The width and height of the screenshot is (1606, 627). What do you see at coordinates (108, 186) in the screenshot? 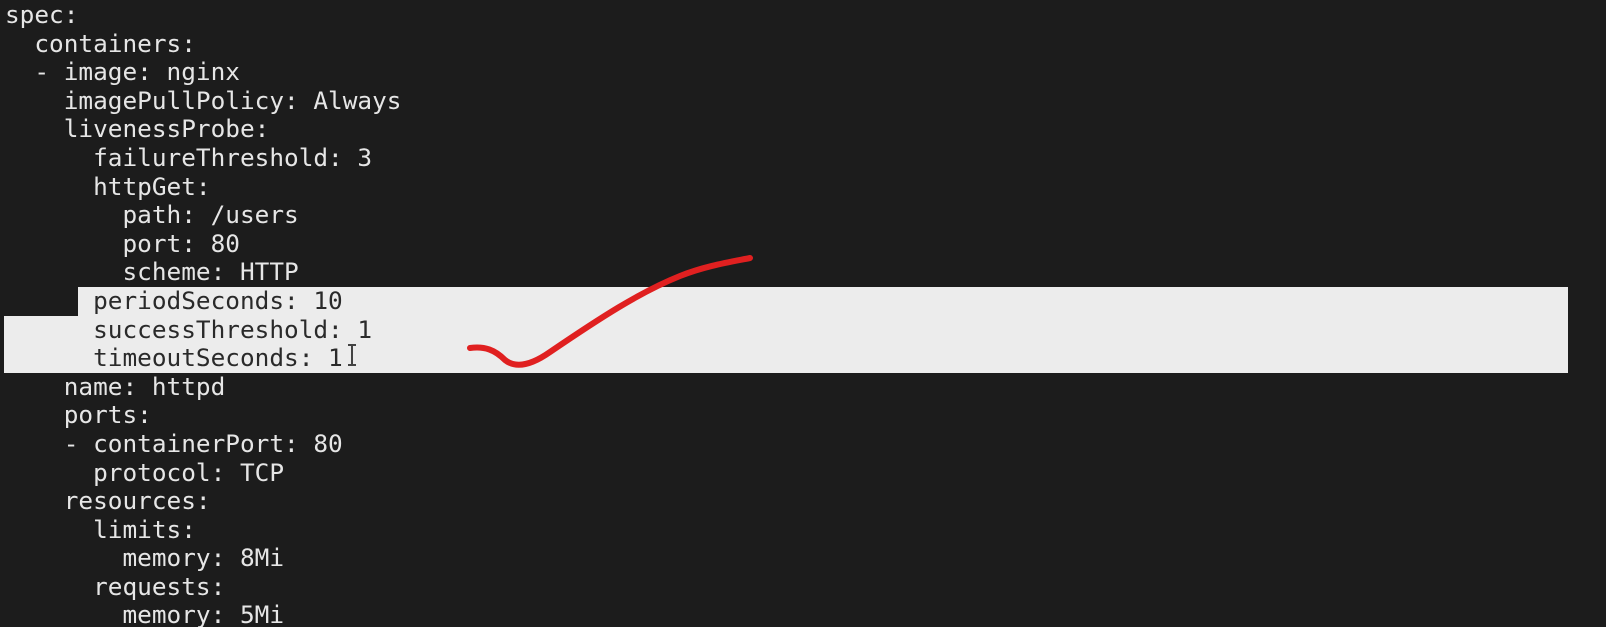
I see `code-line: httpGet:` at bounding box center [108, 186].